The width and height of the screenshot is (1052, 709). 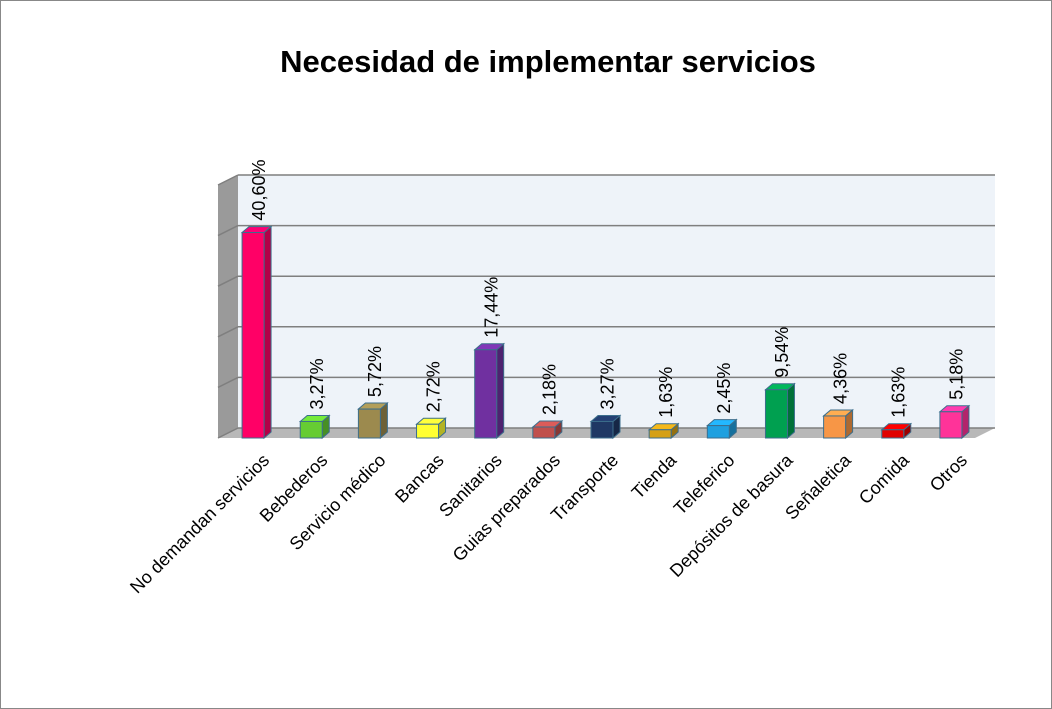 I want to click on data-label: 5,72%, so click(x=375, y=371).